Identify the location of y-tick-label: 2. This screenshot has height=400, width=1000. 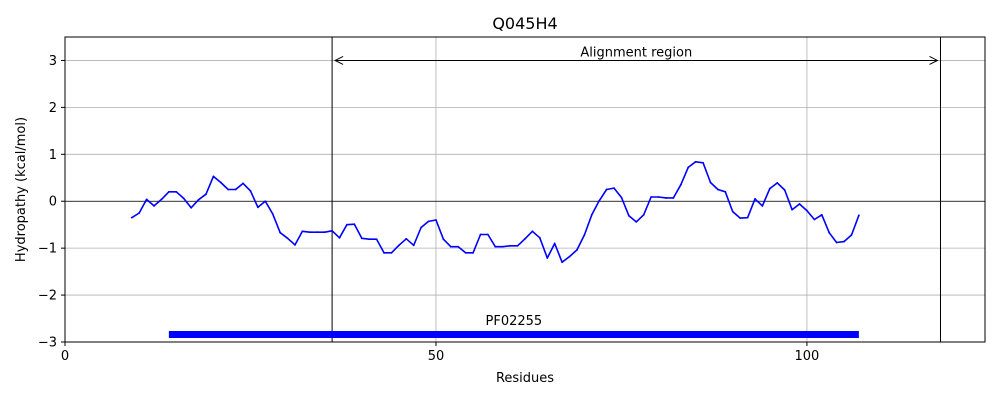
(53, 108).